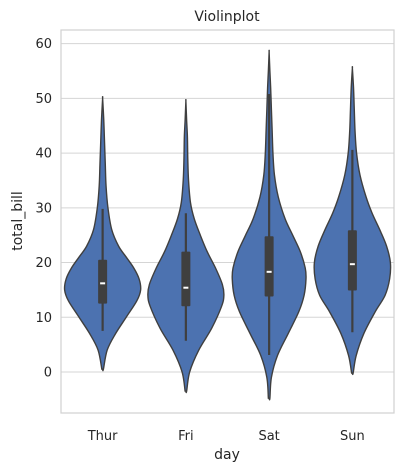 The image size is (412, 473). Describe the element at coordinates (226, 436) in the screenshot. I see `x-tick-labels: Thur Fri Sat Sun` at that location.